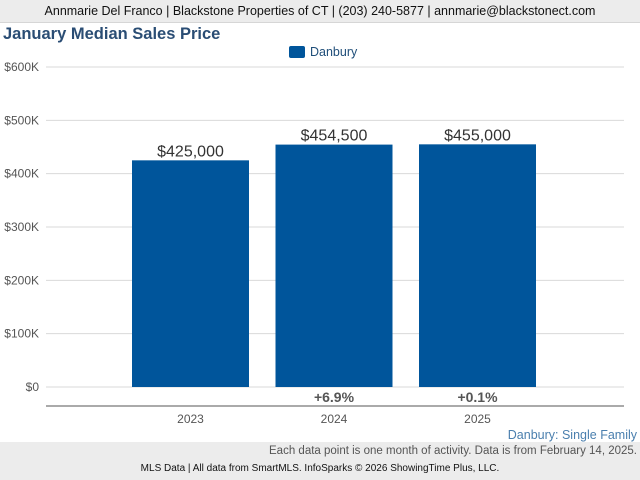 The width and height of the screenshot is (640, 480). Describe the element at coordinates (477, 265) in the screenshot. I see `bar-2025` at that location.